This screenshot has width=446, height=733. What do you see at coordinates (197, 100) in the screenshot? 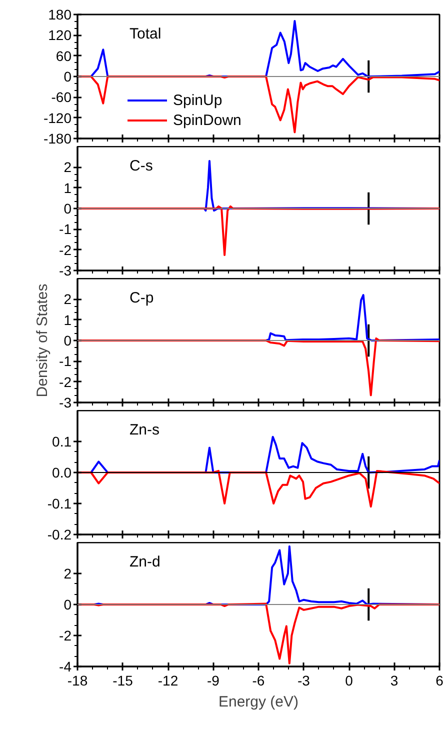
I see `legend-label: SpinUp` at bounding box center [197, 100].